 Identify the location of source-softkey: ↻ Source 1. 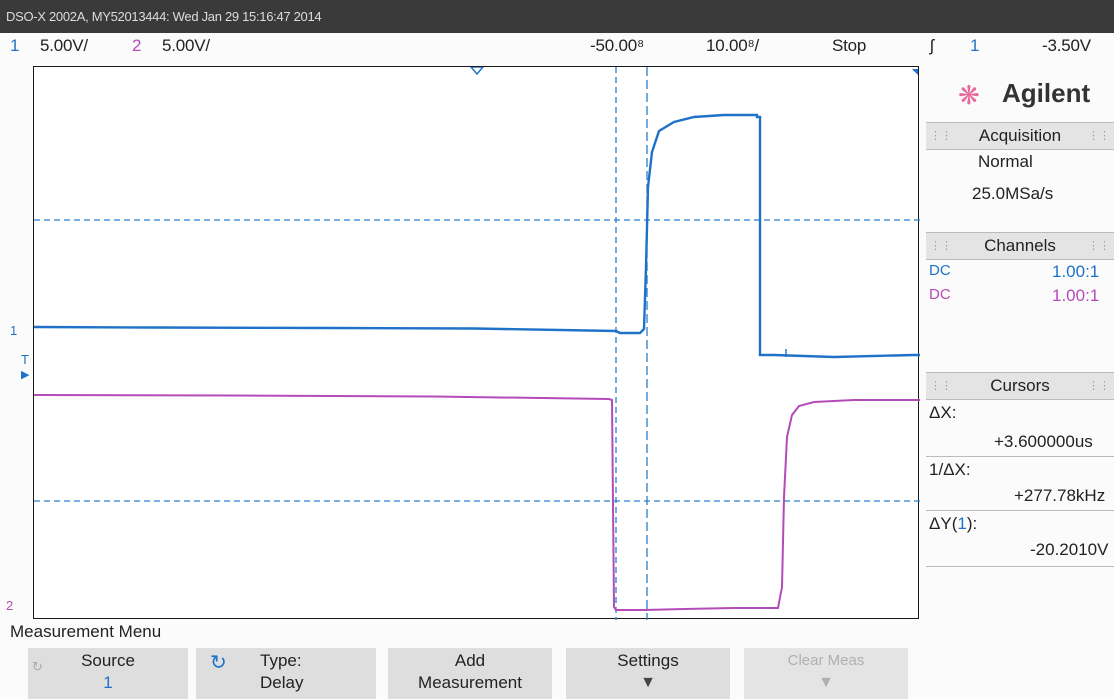
(108, 673).